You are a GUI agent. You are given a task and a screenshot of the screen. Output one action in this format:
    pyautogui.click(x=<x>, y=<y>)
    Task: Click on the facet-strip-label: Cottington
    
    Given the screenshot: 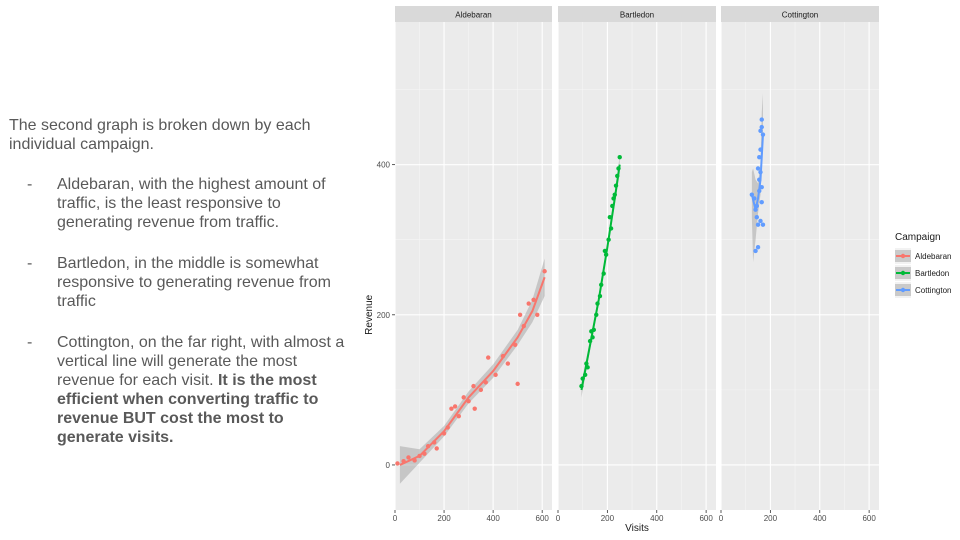 What is the action you would take?
    pyautogui.click(x=800, y=15)
    